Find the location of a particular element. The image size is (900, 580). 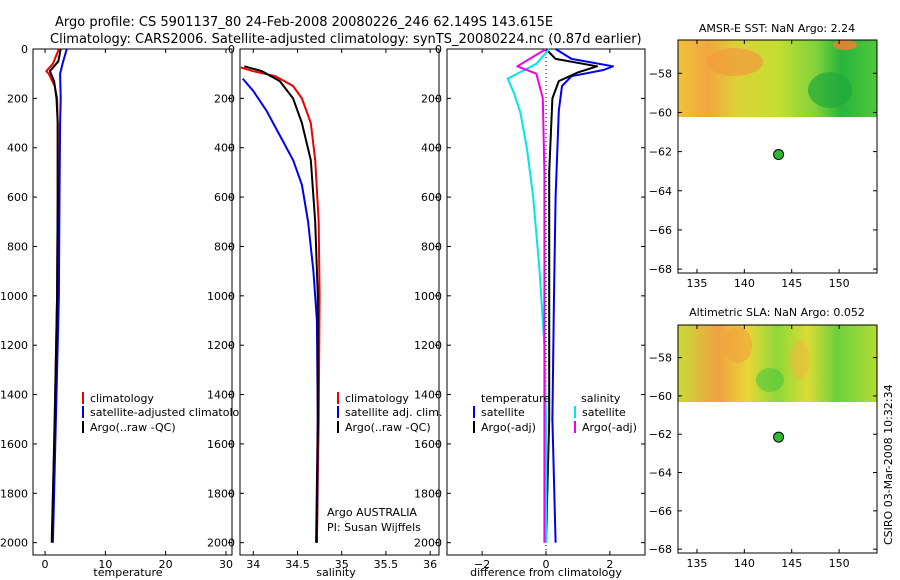

sst_map-xtick-label: 145 is located at coordinates (791, 283).